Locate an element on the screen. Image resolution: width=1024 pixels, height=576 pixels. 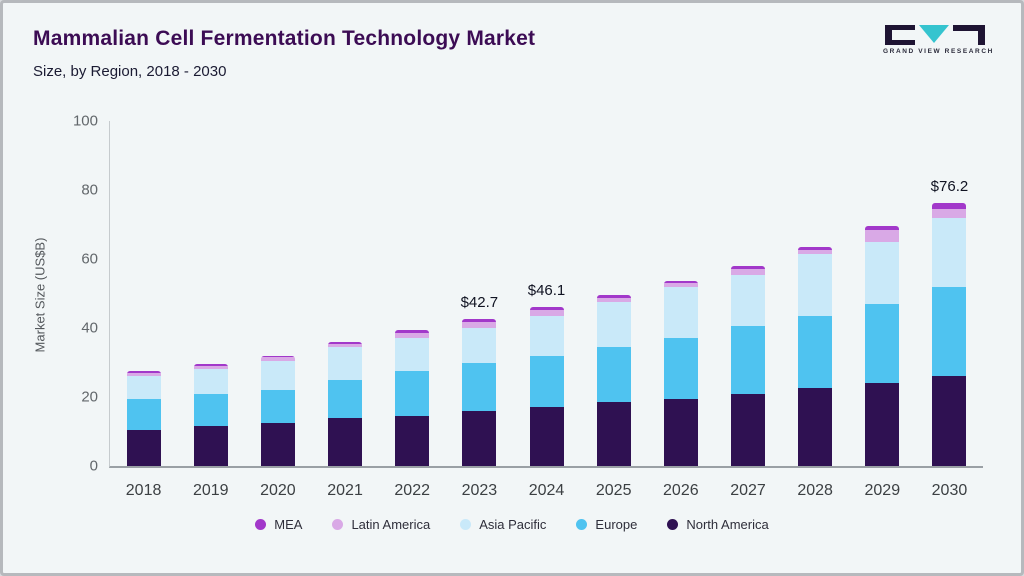
stacked-bar-2018 is located at coordinates (143, 418).